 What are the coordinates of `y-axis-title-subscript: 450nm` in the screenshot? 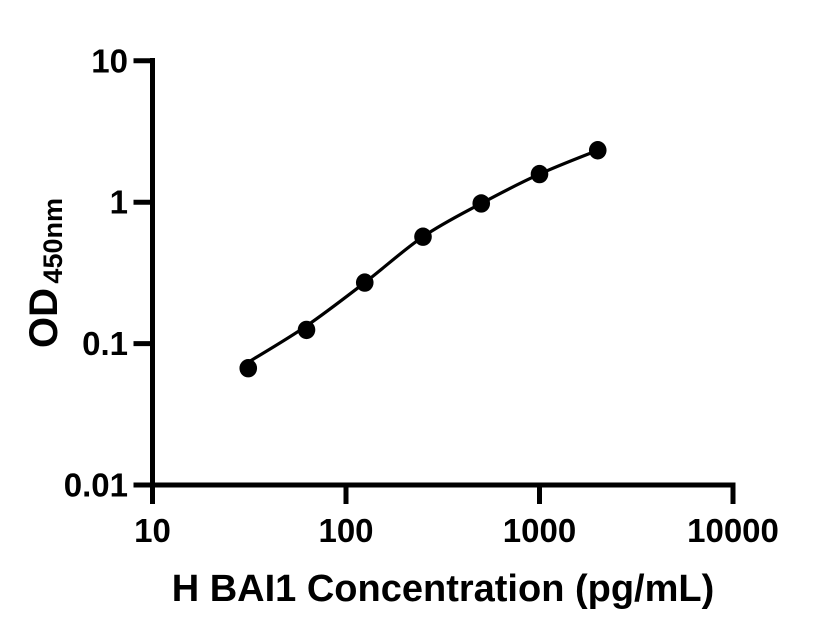 It's located at (53, 241).